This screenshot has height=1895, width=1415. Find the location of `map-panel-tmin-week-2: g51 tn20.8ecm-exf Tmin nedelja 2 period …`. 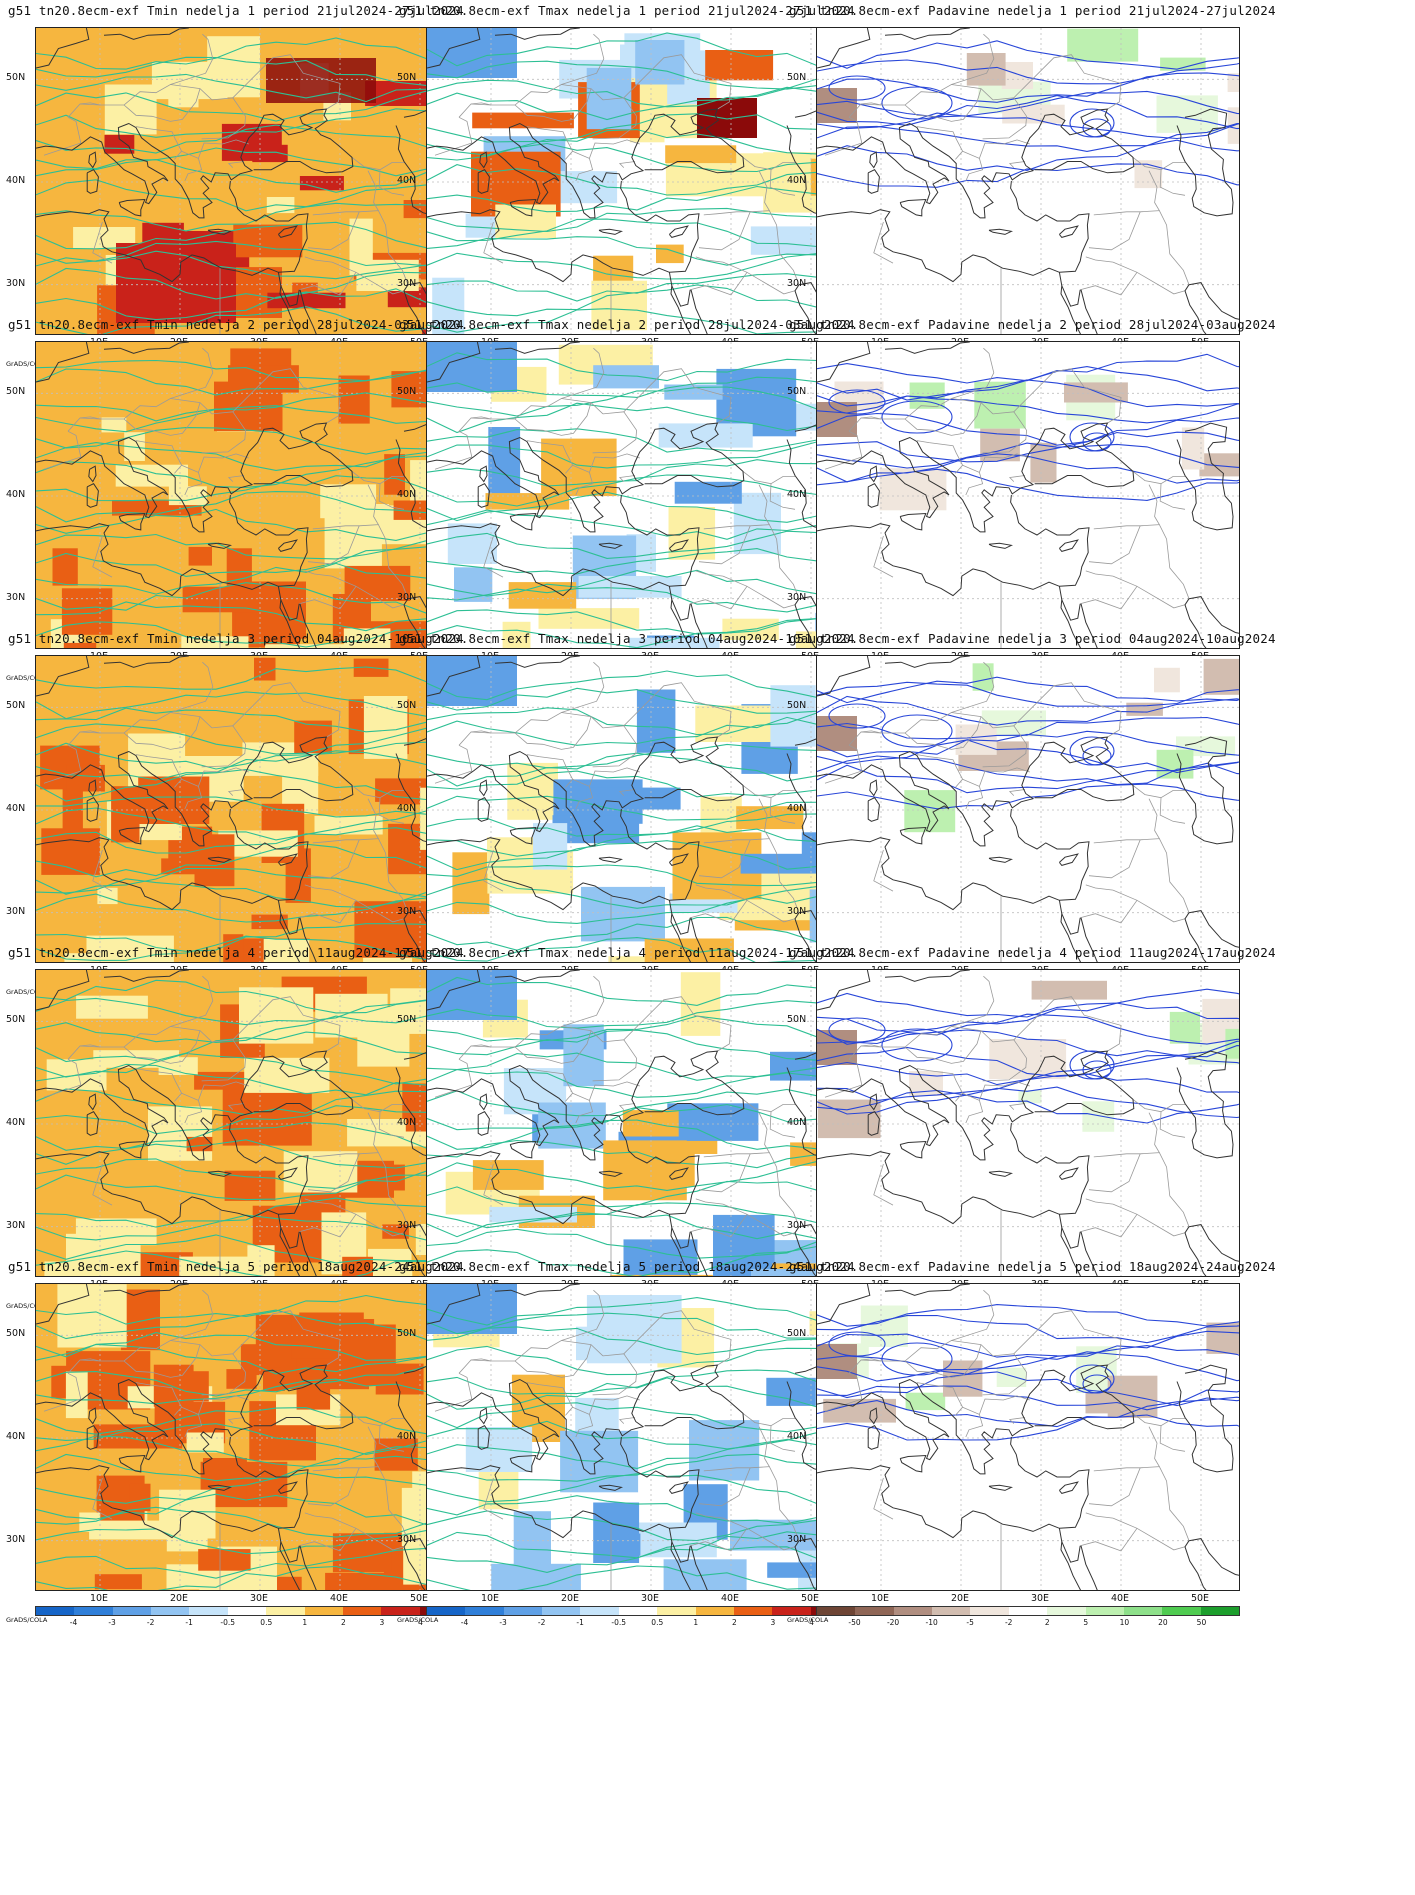

map-panel-tmin-week-2: g51 tn20.8ecm-exf Tmin nedelja 2 period … is located at coordinates (235, 503).